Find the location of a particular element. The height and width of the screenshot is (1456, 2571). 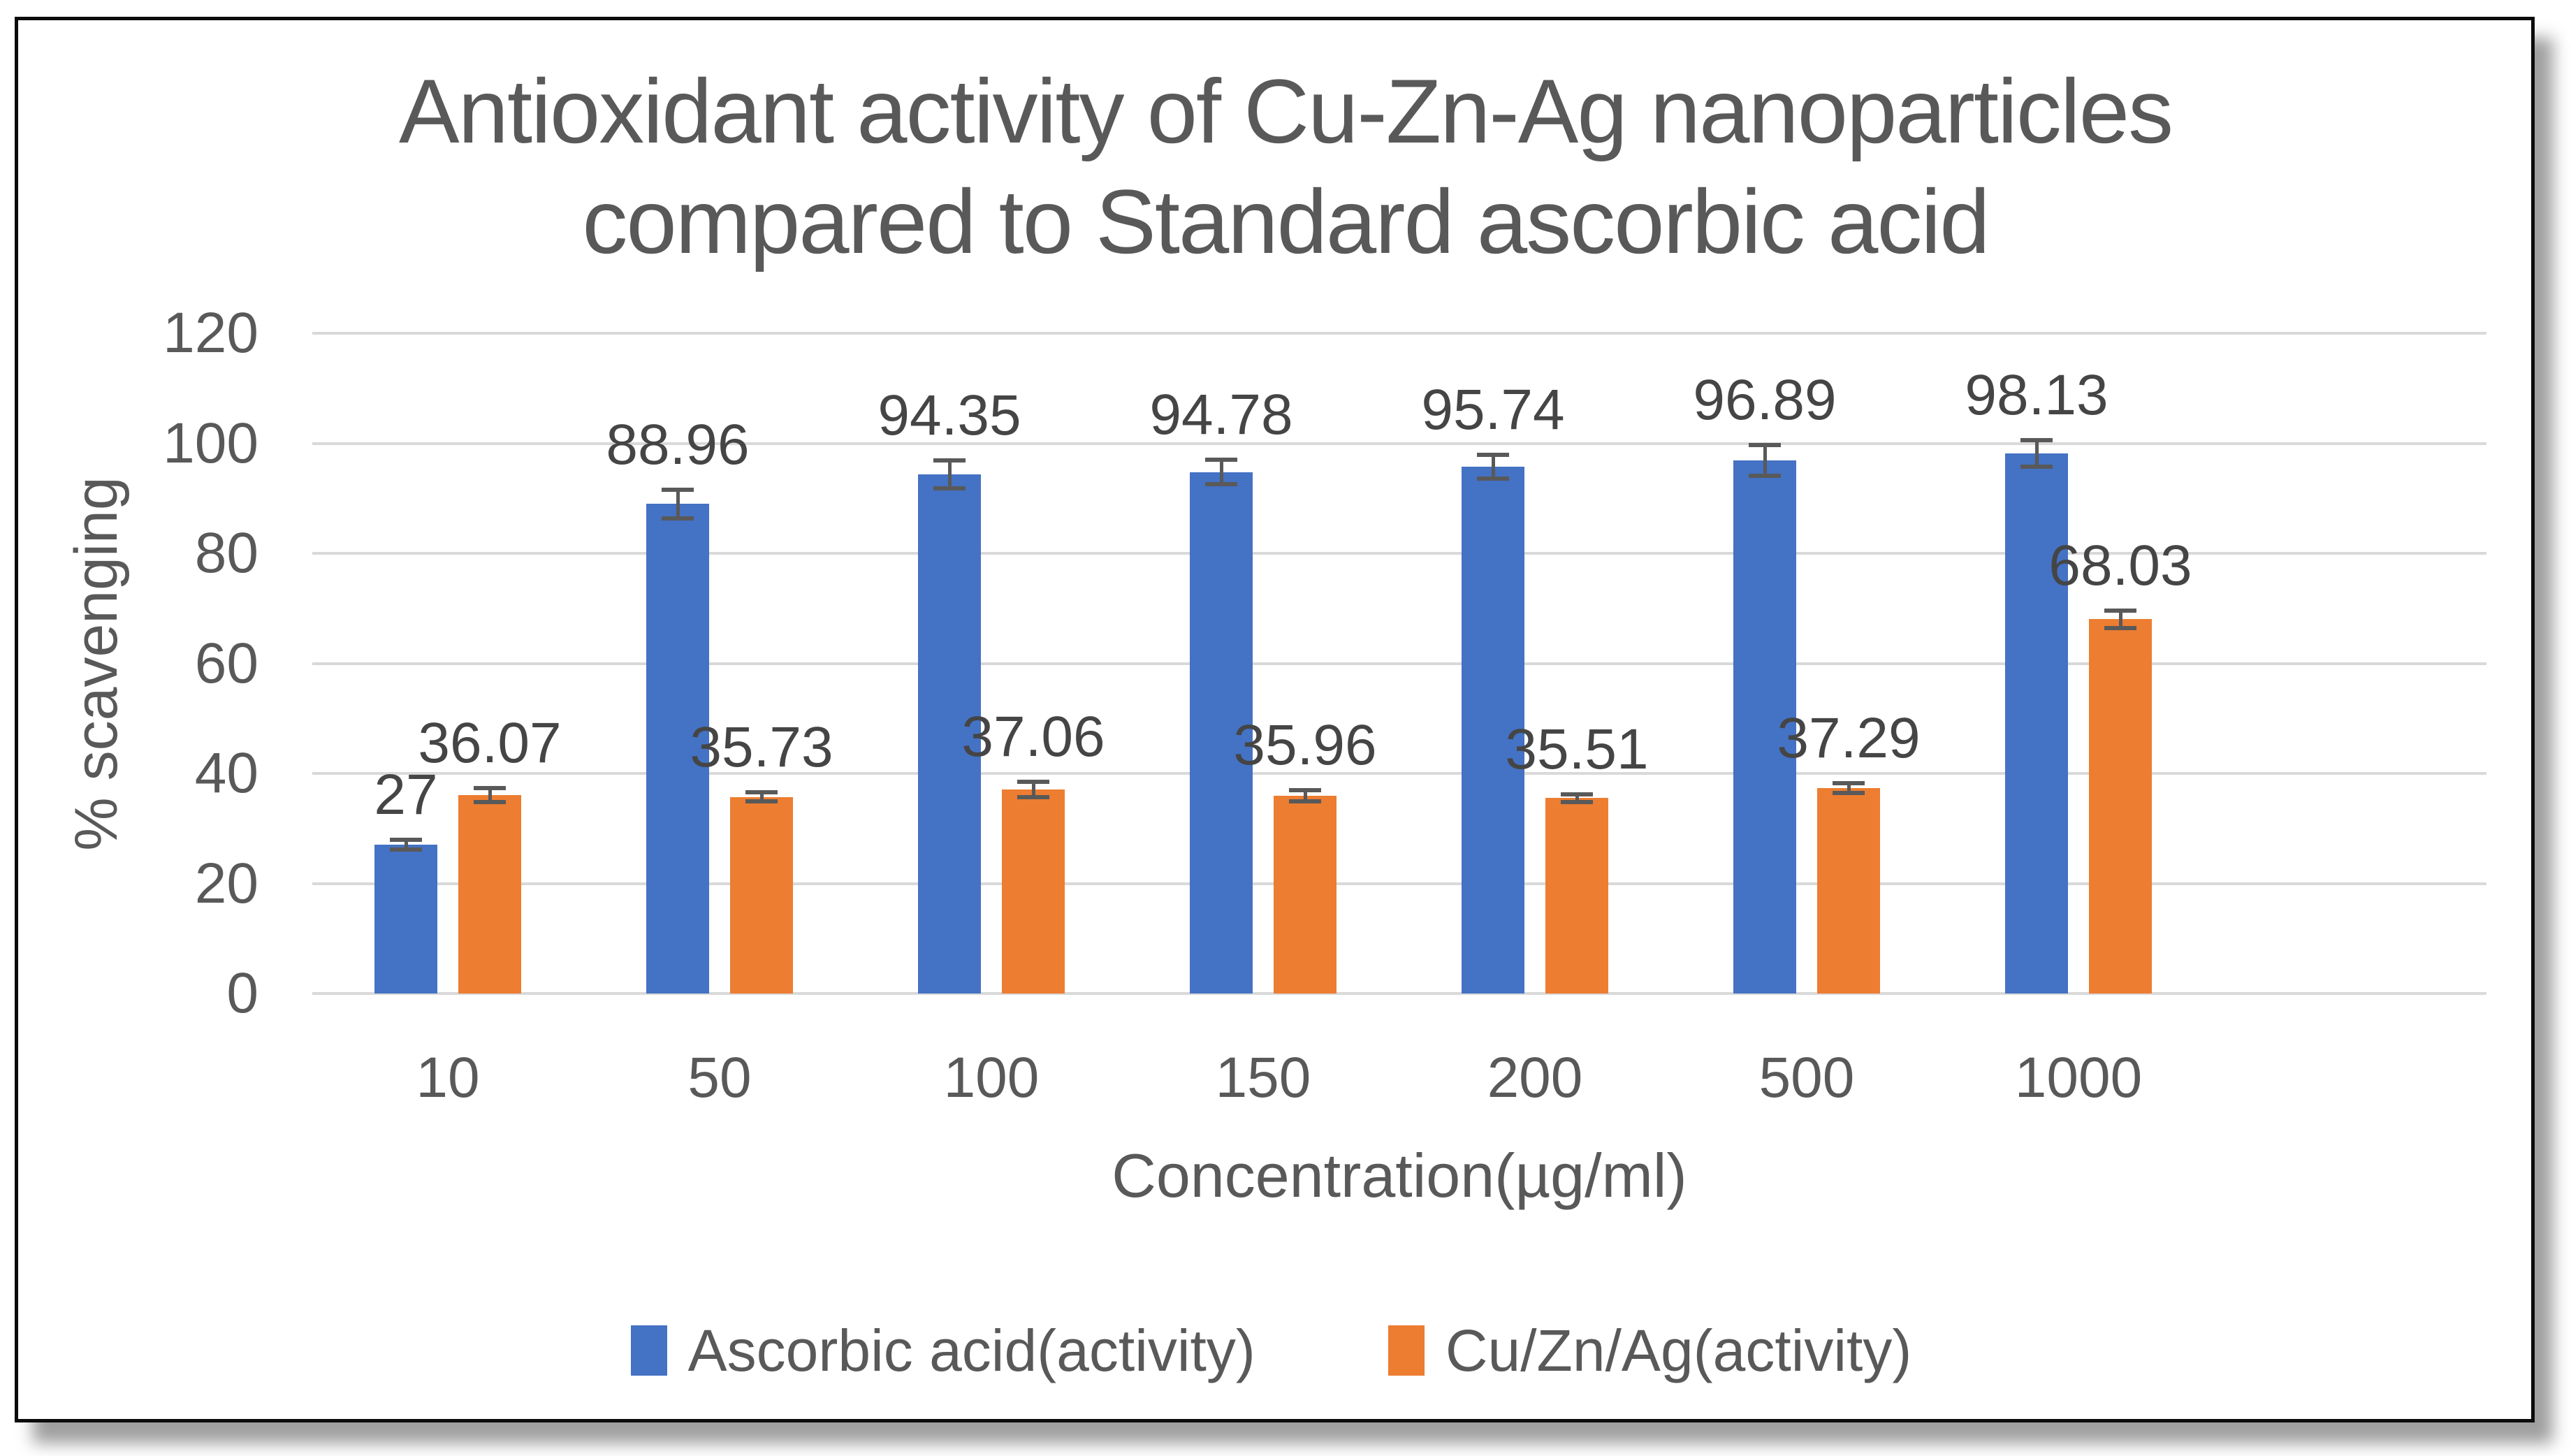

data-label-cu-zn-ag: 37.29 is located at coordinates (1849, 738).